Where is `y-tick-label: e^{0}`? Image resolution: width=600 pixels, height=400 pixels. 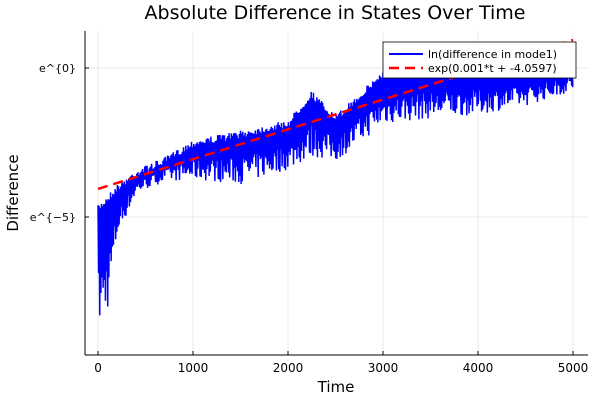 y-tick-label: e^{0} is located at coordinates (57, 68).